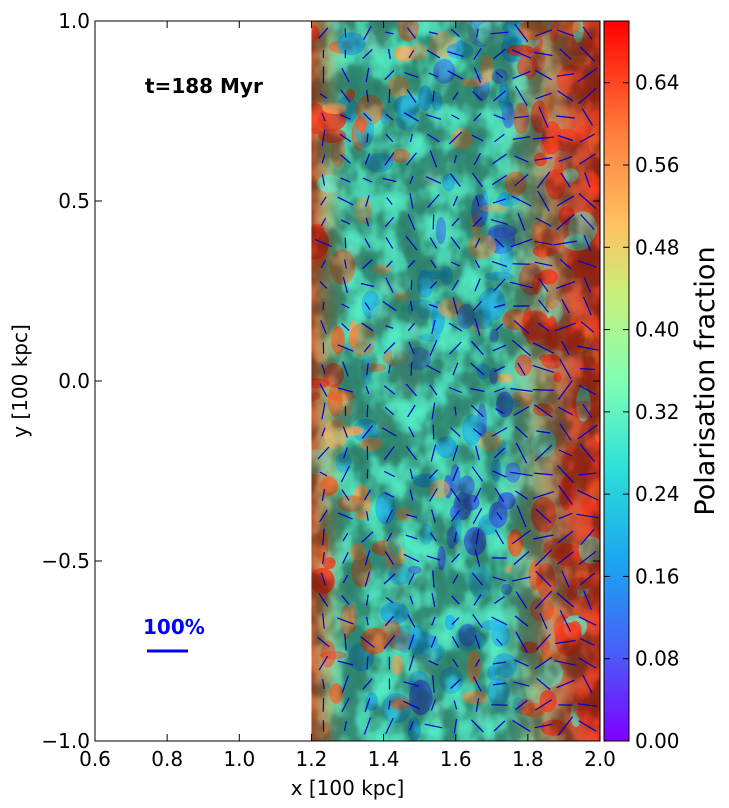 The width and height of the screenshot is (729, 808). I want to click on scale-bar-label: 100%, so click(174, 627).